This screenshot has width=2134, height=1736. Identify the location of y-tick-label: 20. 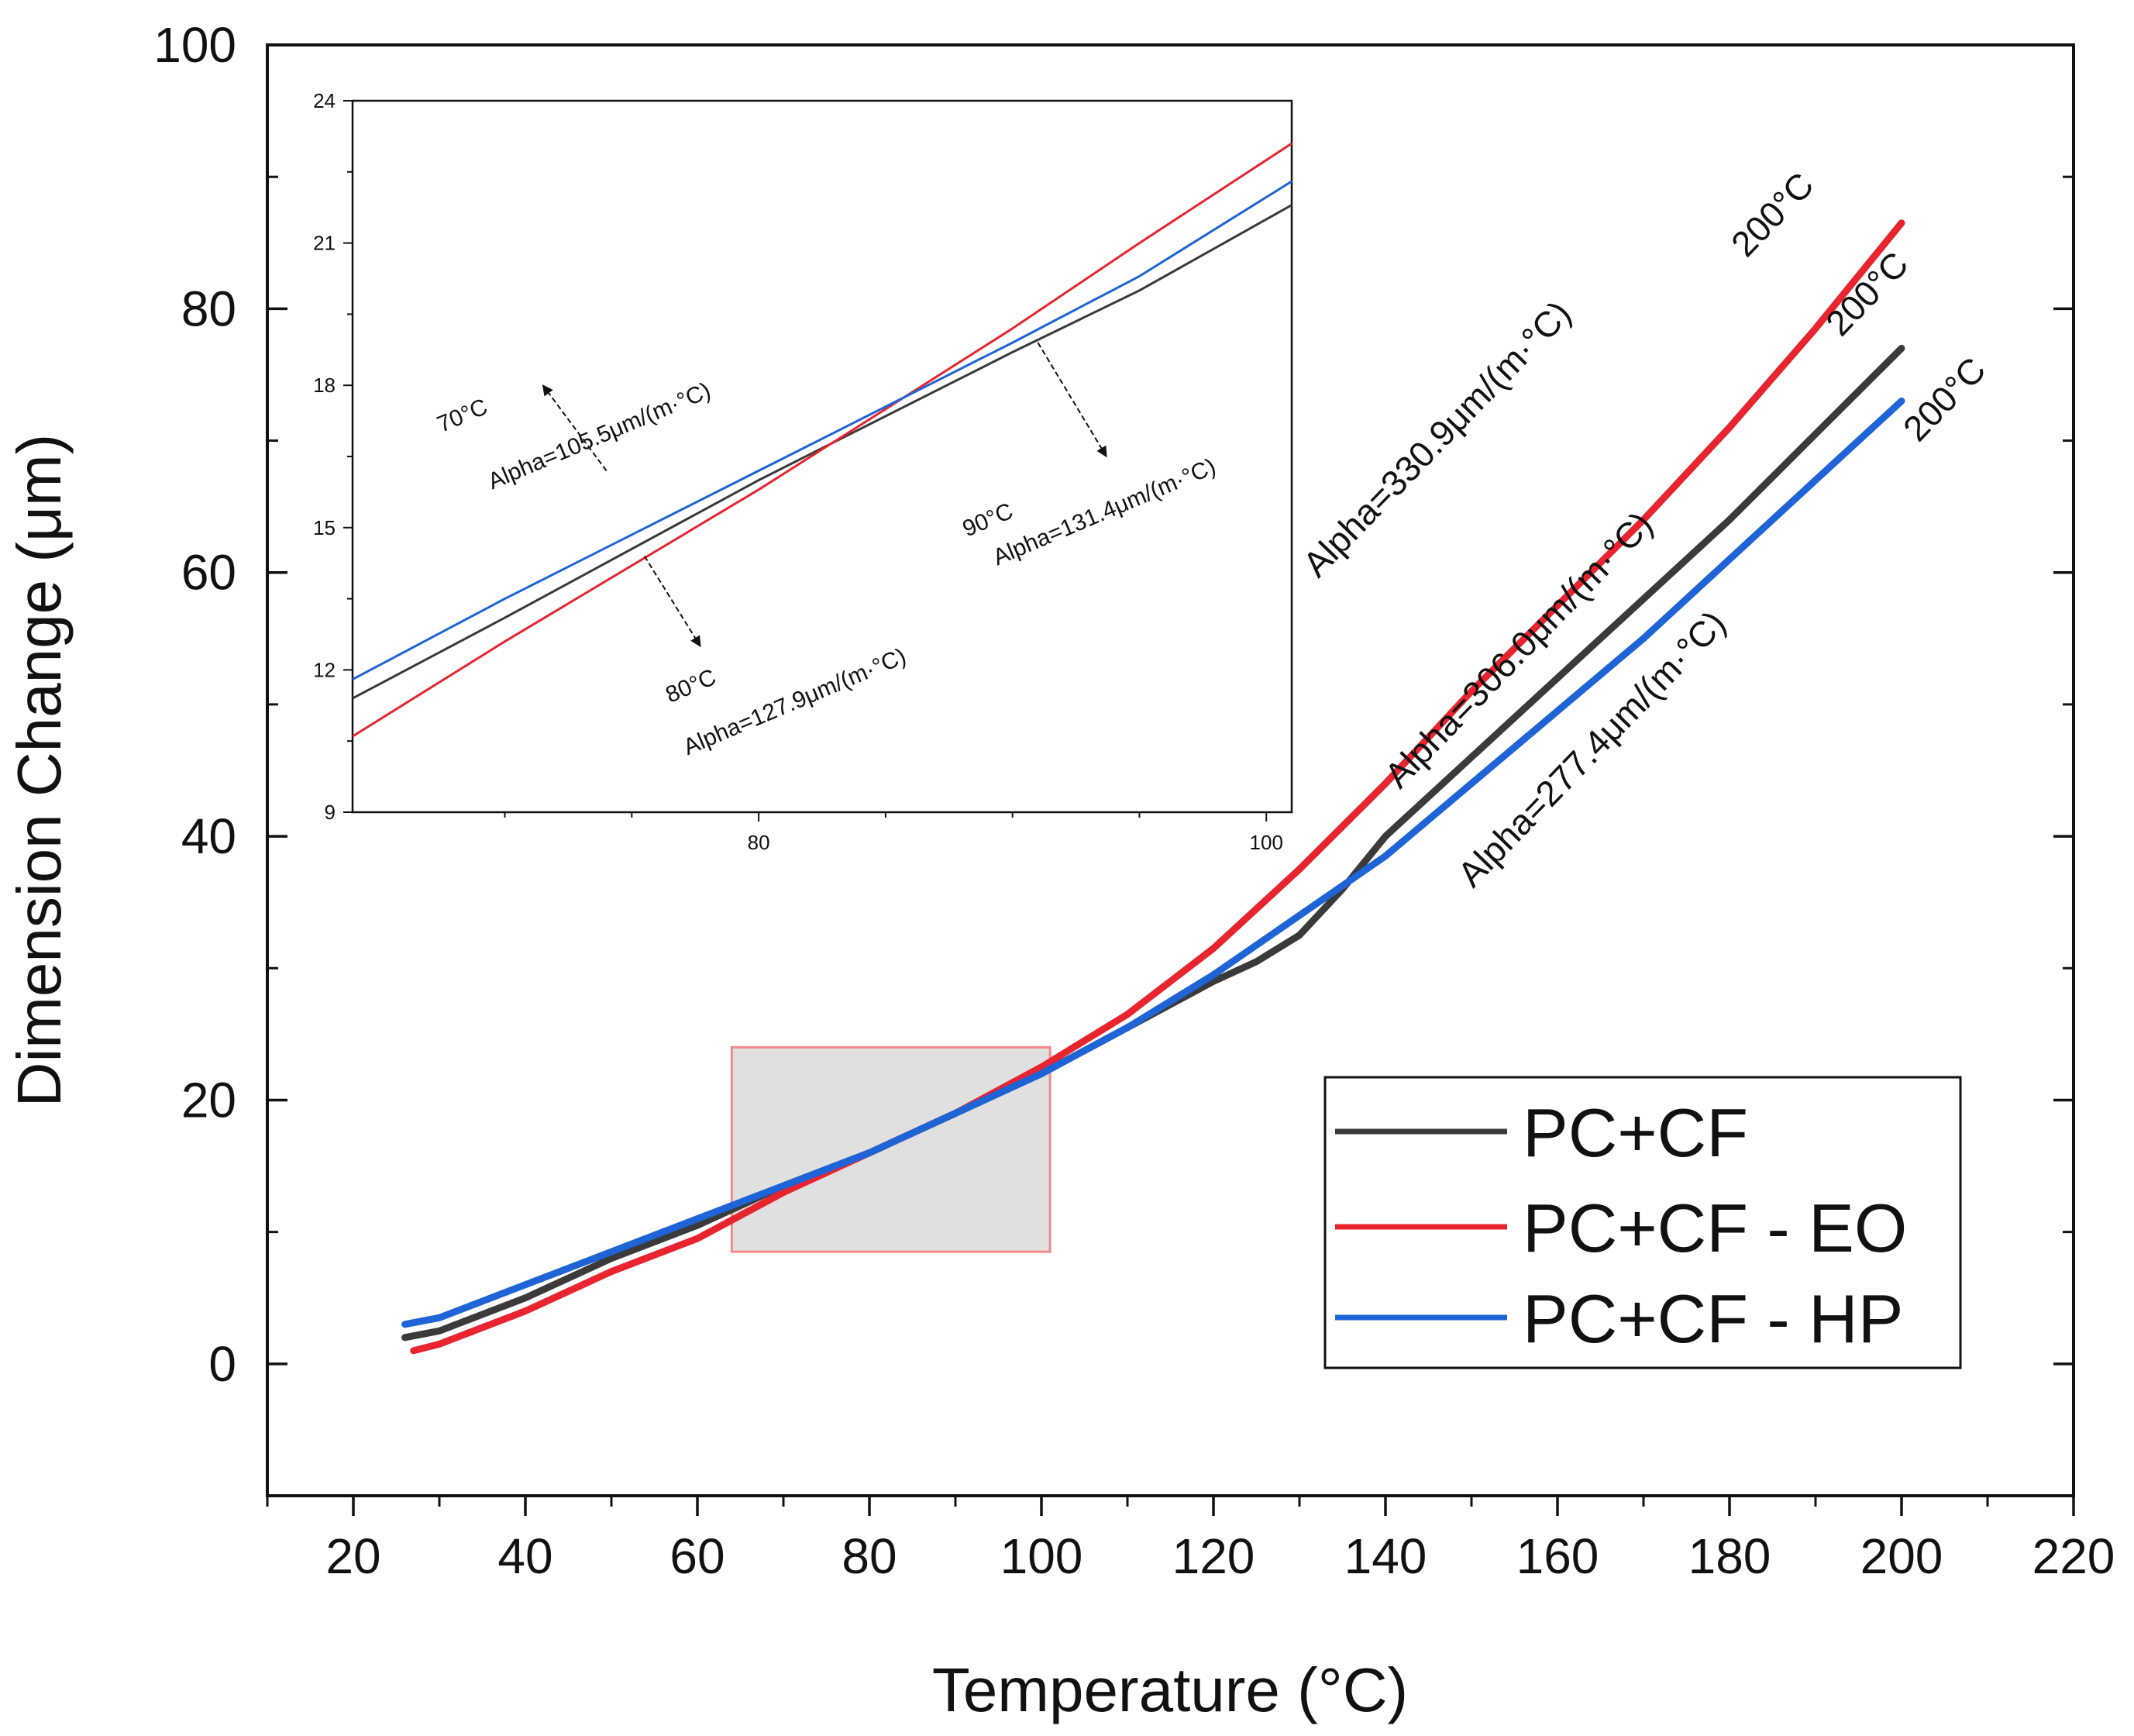
(208, 1100).